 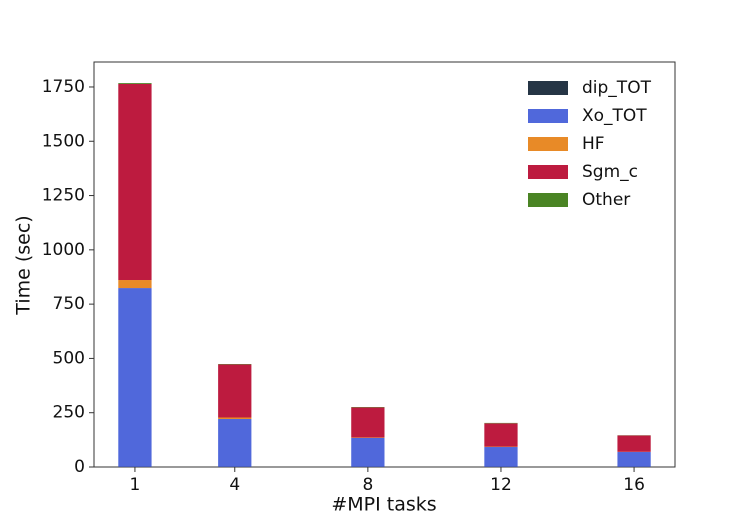 I want to click on y-tick-label: 750, so click(x=69, y=304).